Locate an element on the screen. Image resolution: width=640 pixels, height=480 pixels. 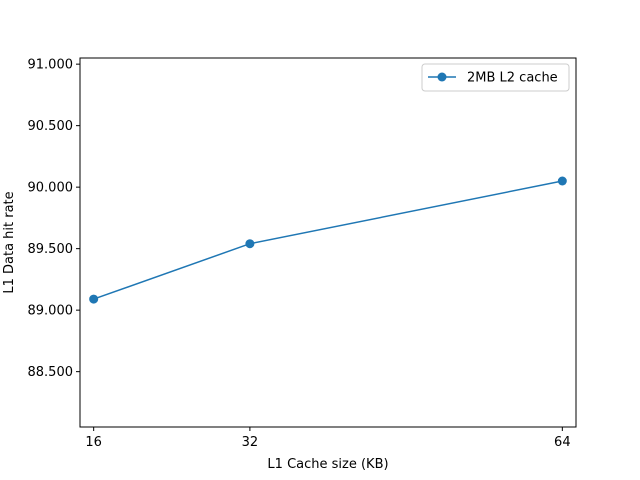
legend-box is located at coordinates (495, 77).